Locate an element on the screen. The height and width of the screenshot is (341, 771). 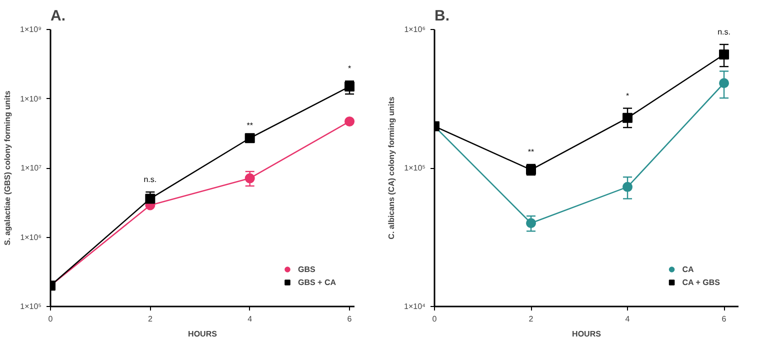
y-axis-title: C. albicans (CA) colony forming units is located at coordinates (391, 168).